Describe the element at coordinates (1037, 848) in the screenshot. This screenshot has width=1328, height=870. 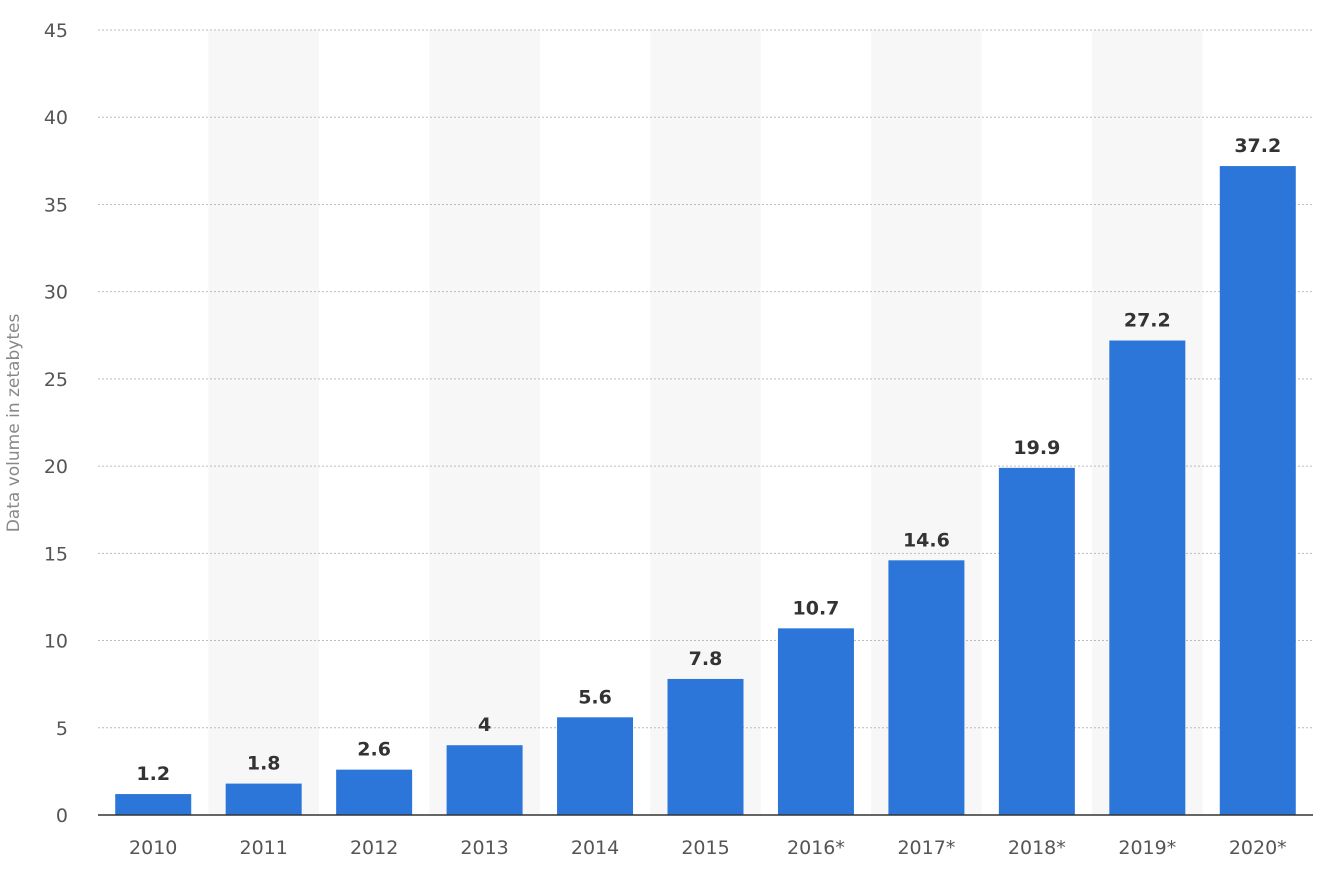
I see `x-tick-label: 2018*` at that location.